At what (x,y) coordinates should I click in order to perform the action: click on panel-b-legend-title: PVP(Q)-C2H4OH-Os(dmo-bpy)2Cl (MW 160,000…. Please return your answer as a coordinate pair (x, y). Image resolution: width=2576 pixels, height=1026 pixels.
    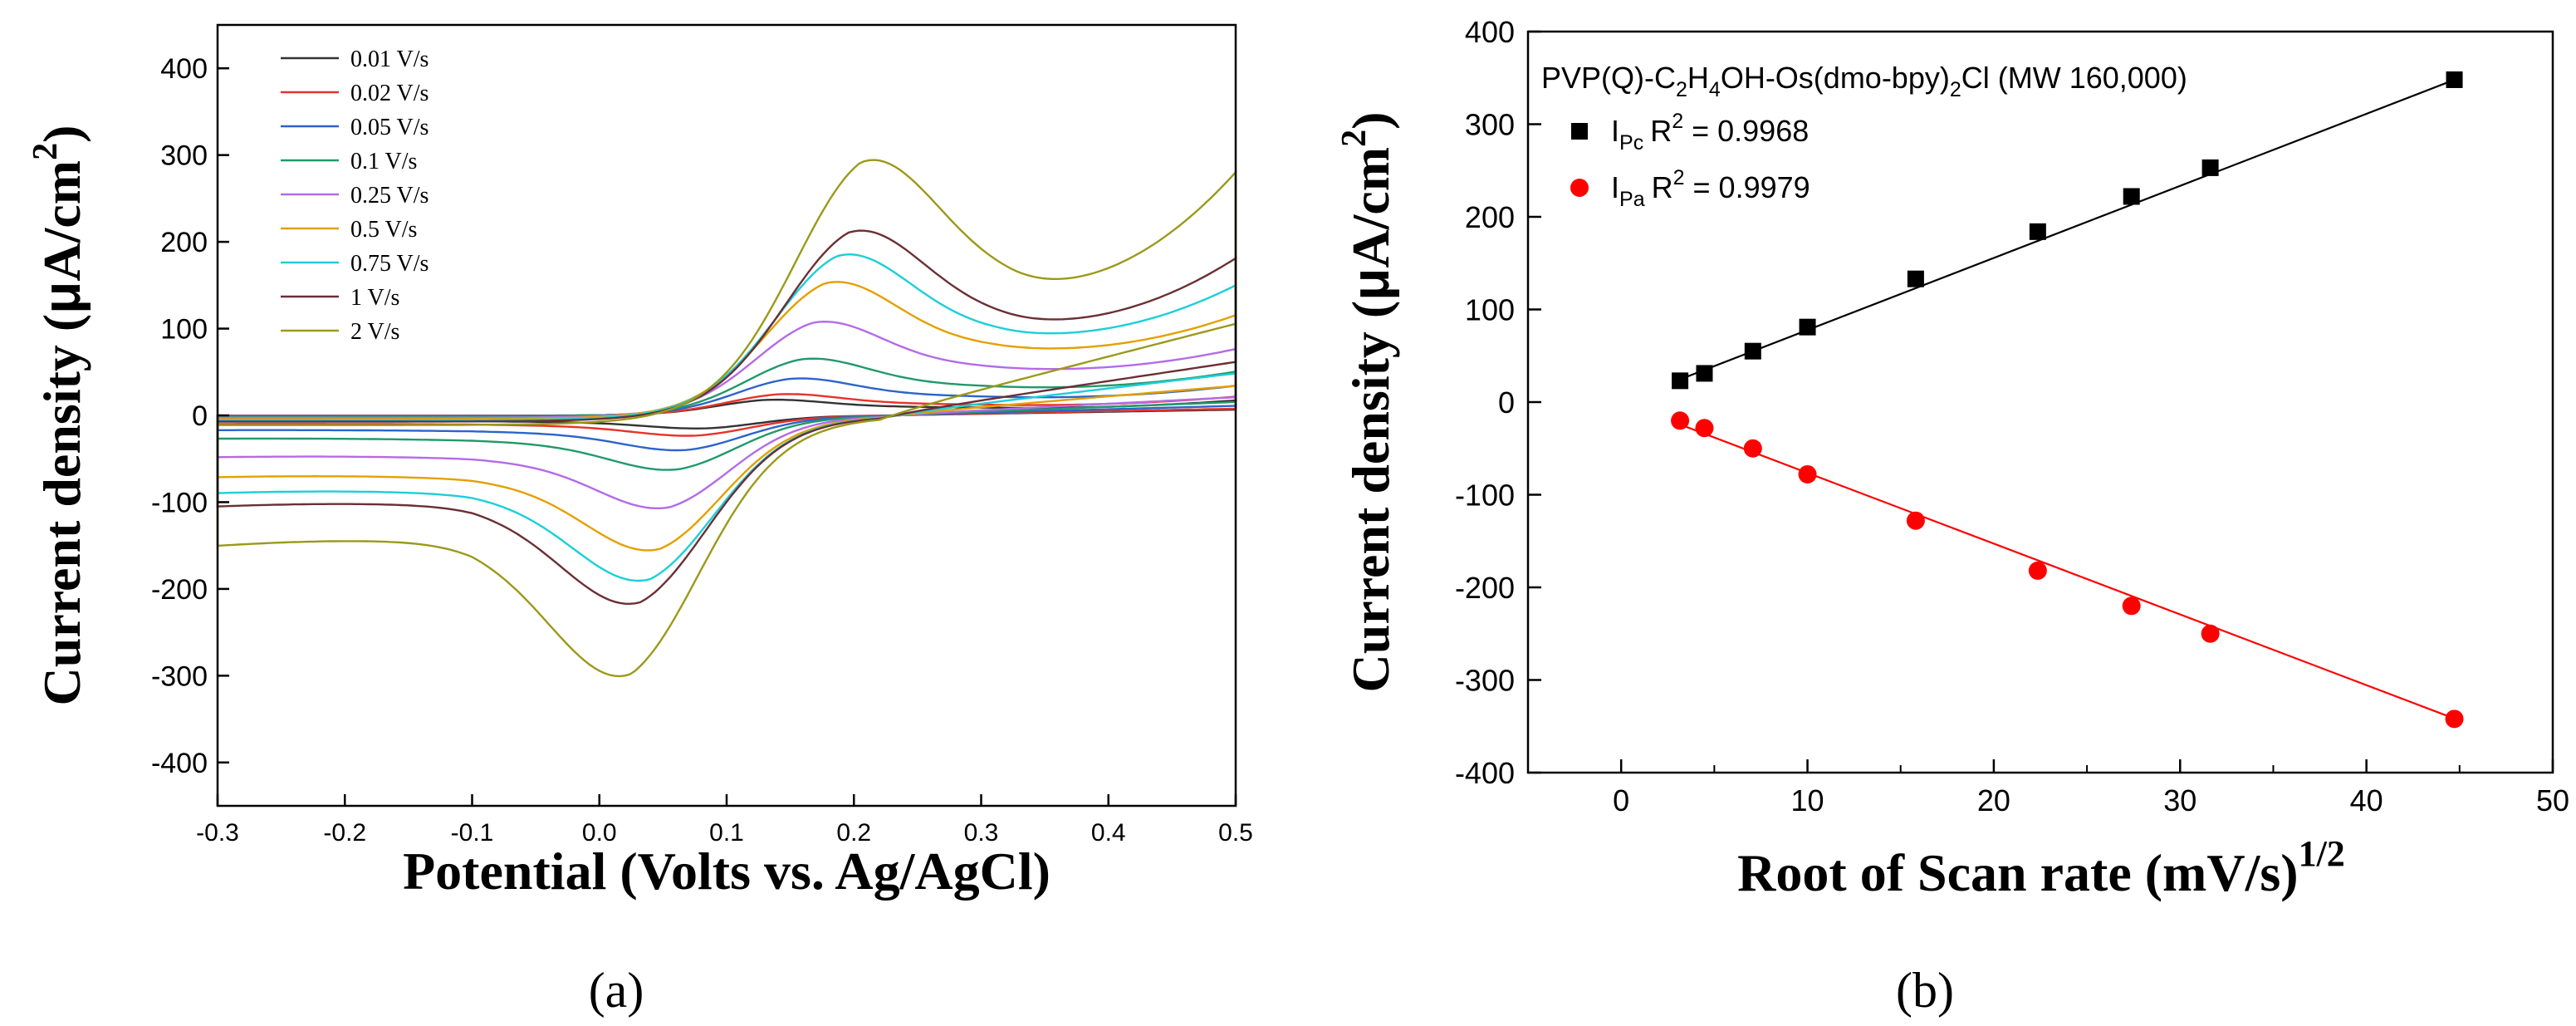
    Looking at the image, I should click on (1864, 81).